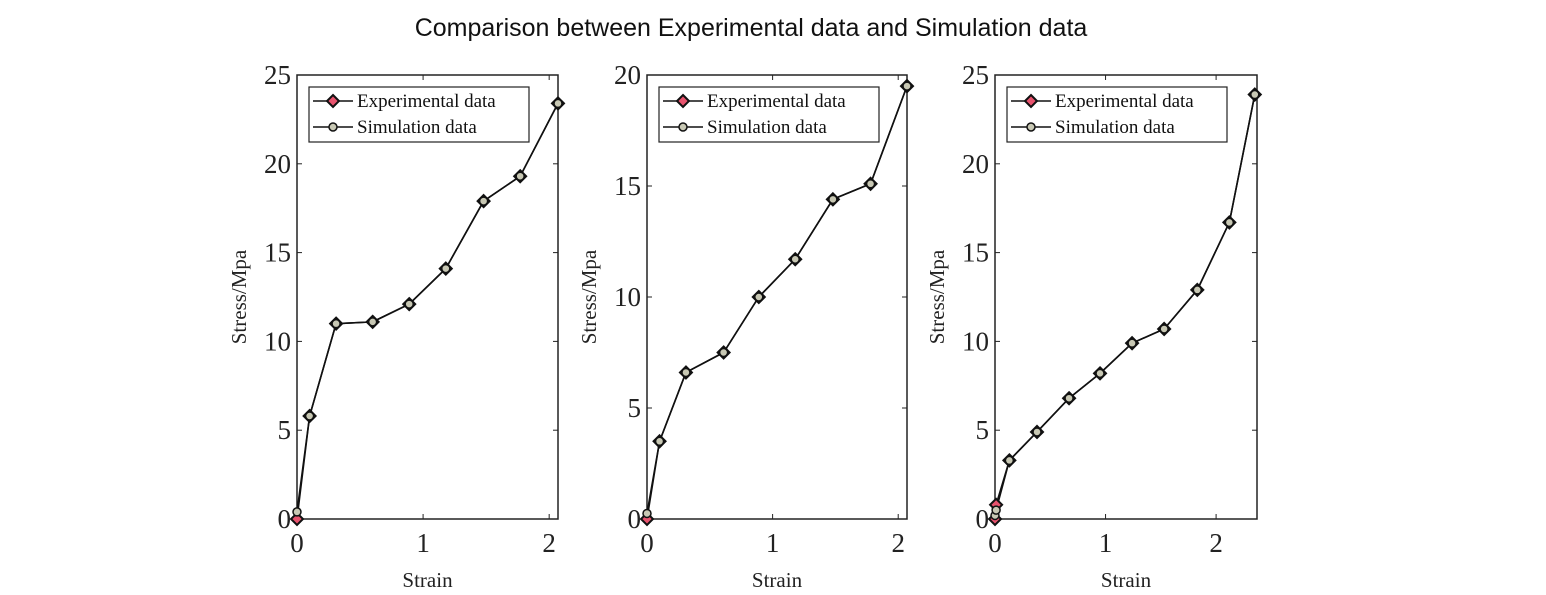 Image resolution: width=1546 pixels, height=595 pixels. Describe the element at coordinates (297, 519) in the screenshot. I see `experimental-data-point` at that location.